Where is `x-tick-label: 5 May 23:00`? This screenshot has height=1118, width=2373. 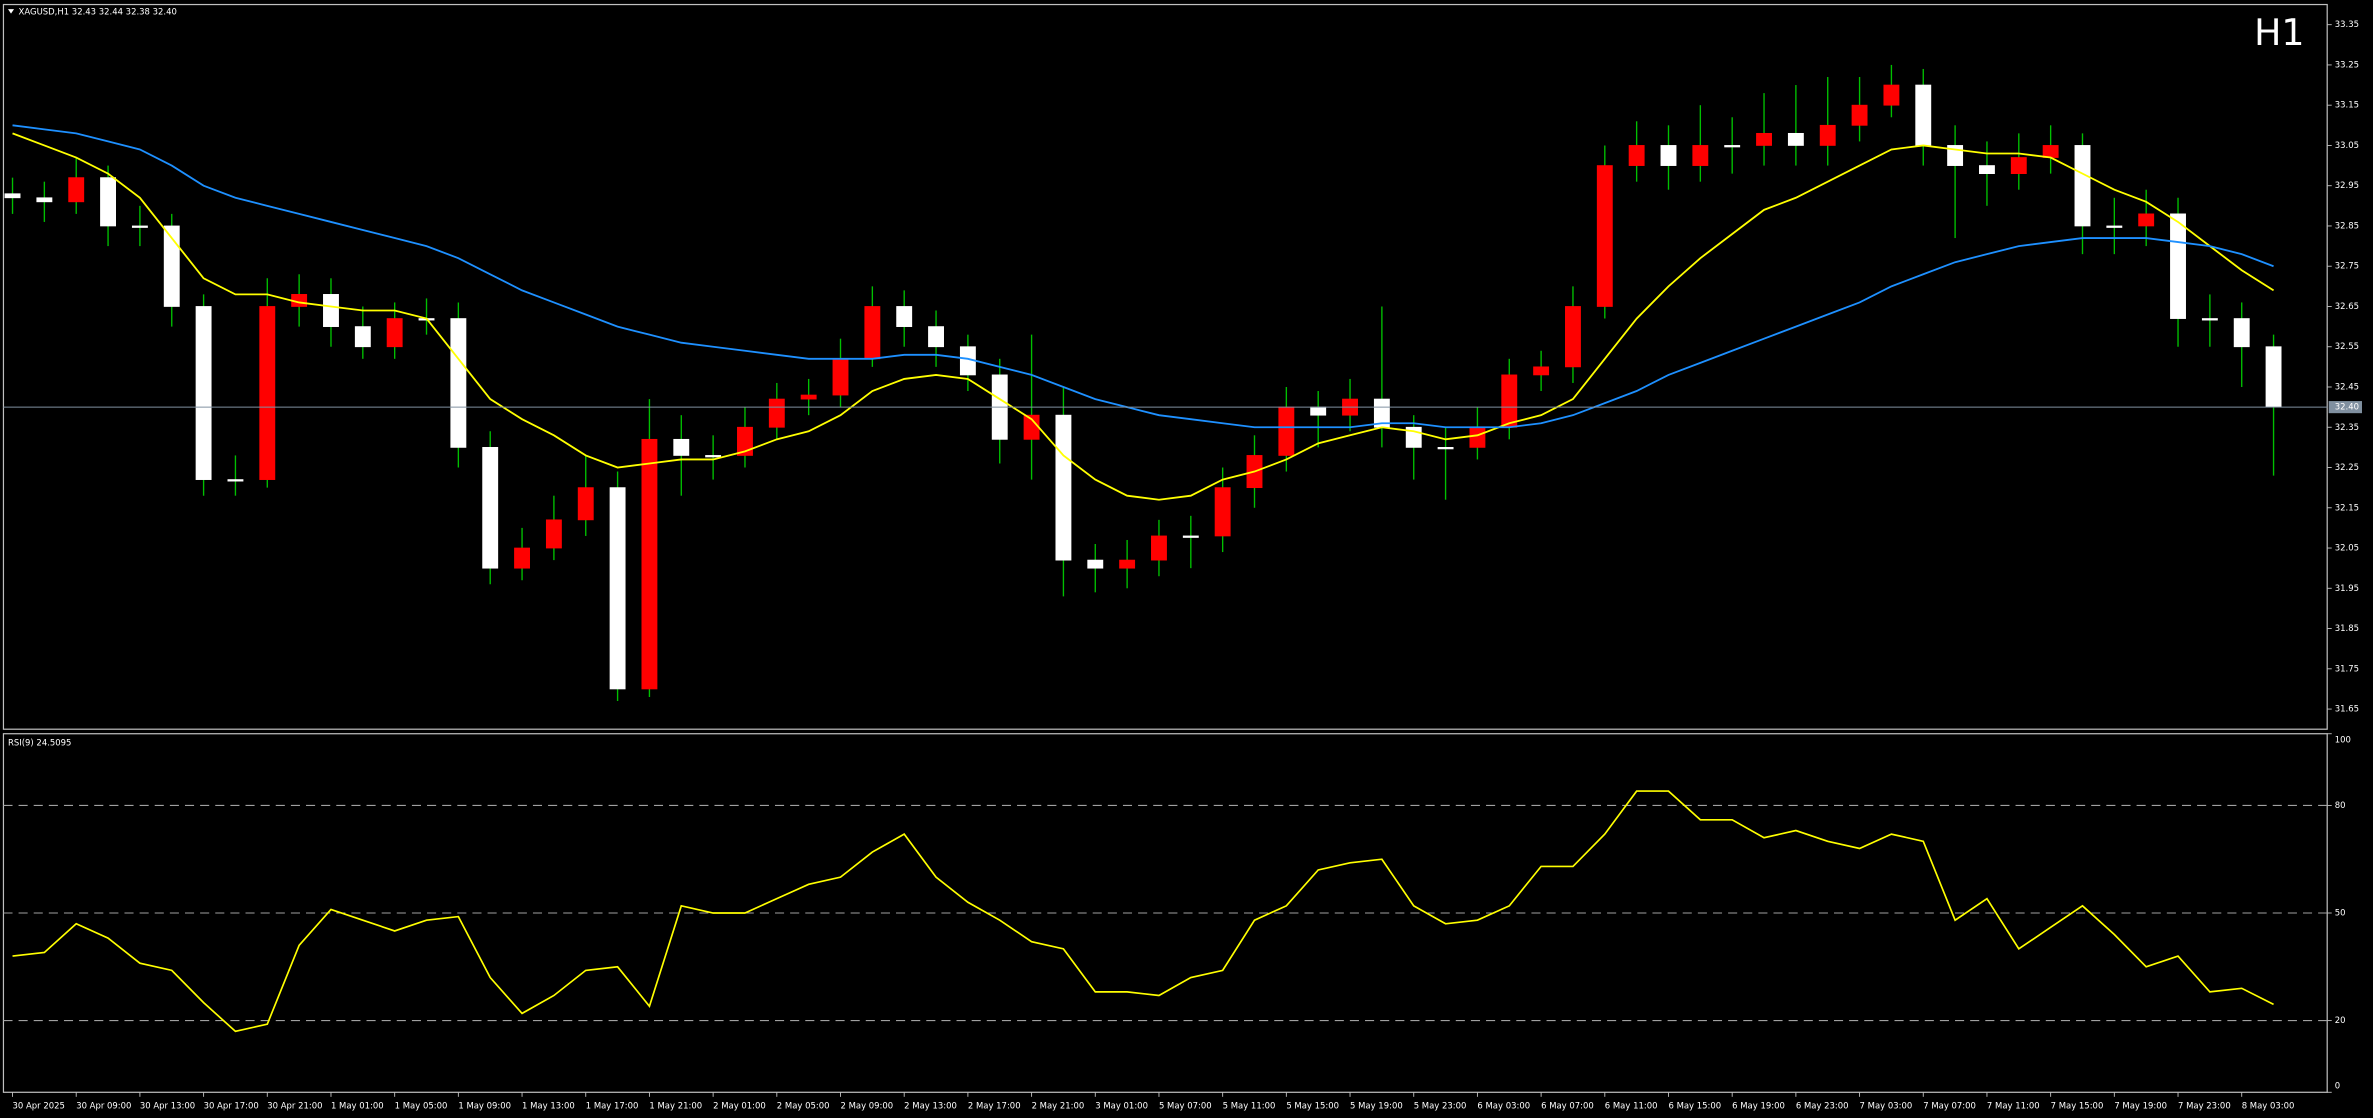 x-tick-label: 5 May 23:00 is located at coordinates (1440, 1105).